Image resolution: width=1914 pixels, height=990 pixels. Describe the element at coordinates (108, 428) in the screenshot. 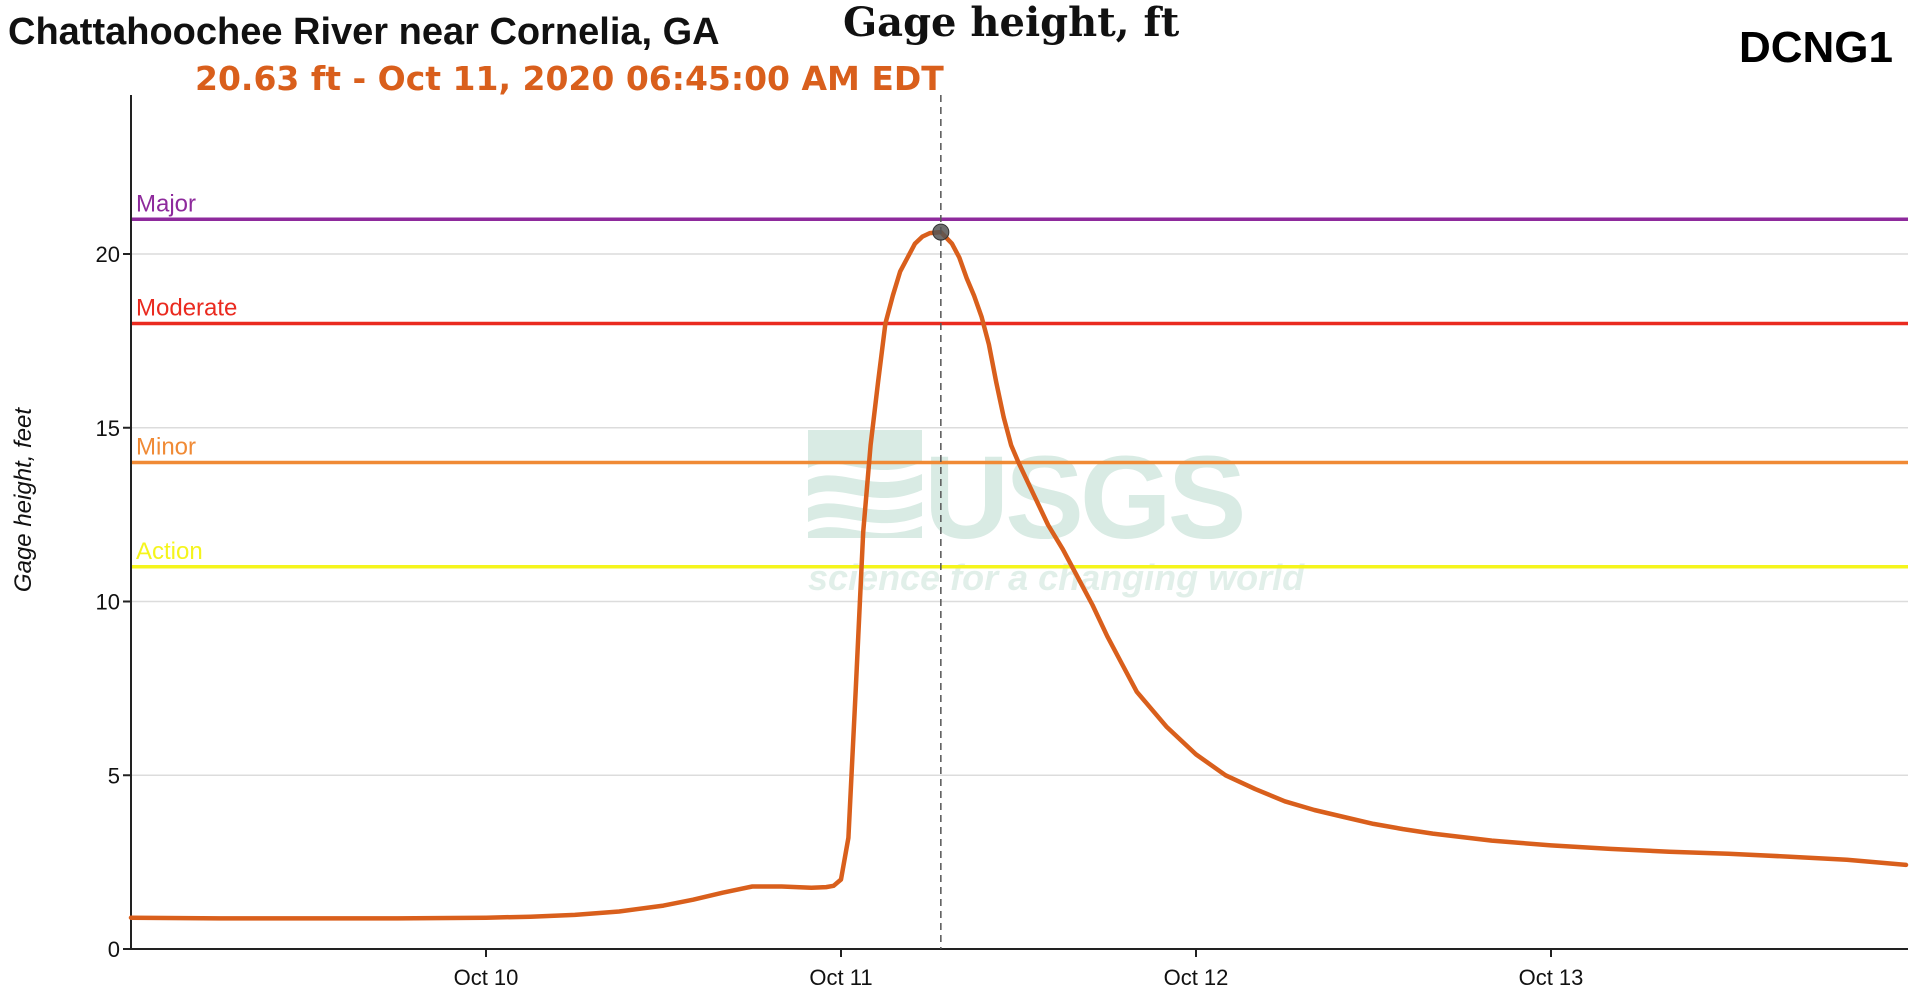

I see `y-tick-label: 15` at that location.